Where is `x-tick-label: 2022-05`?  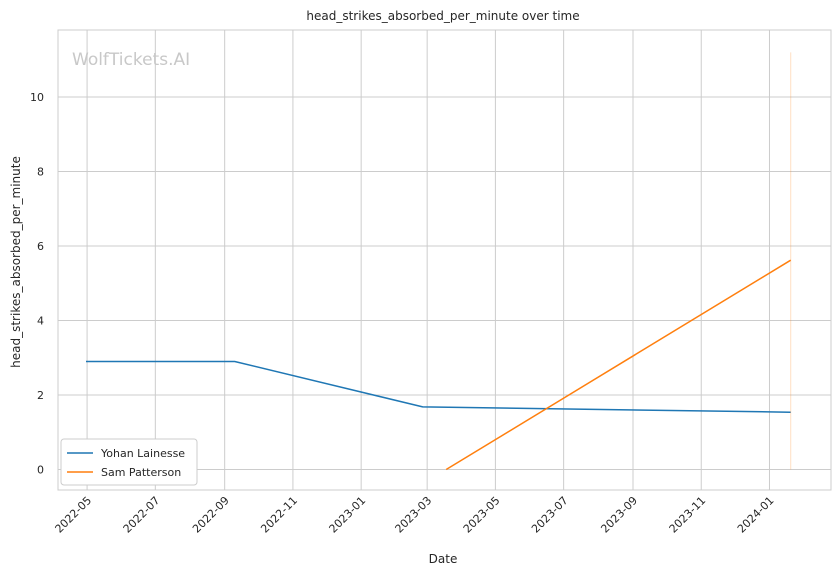
x-tick-label: 2022-05 is located at coordinates (74, 515).